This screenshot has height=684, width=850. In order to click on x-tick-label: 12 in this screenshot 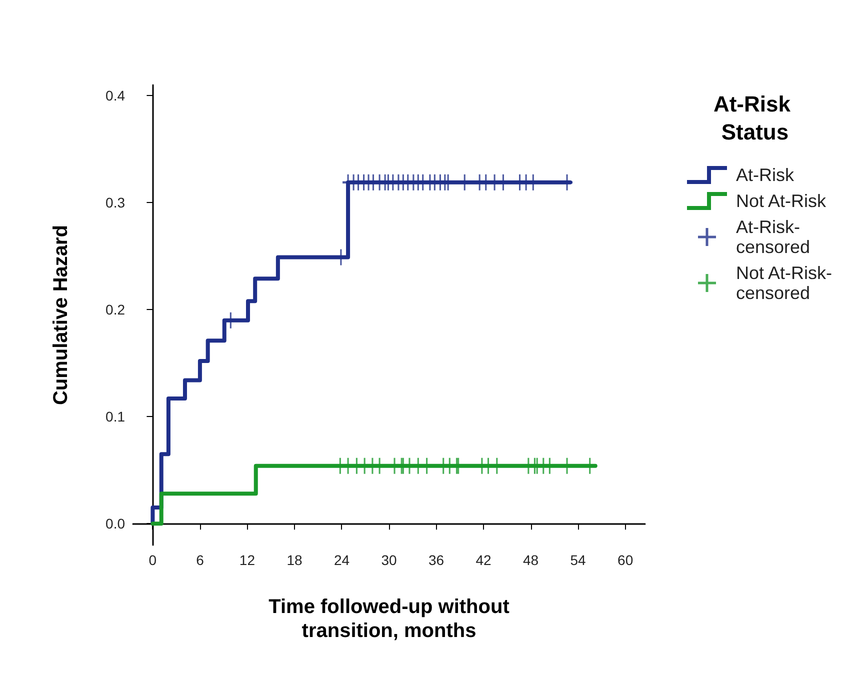, I will do `click(247, 560)`.